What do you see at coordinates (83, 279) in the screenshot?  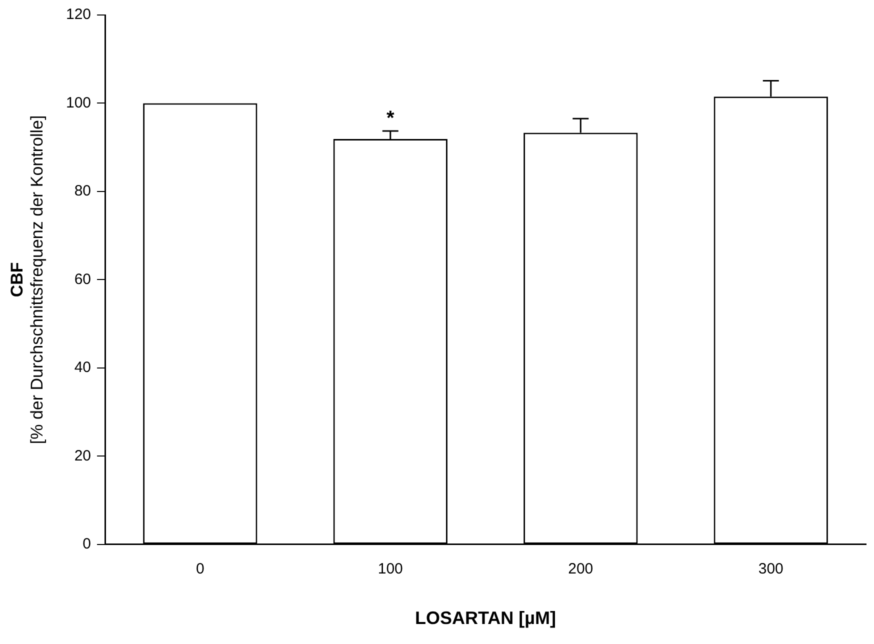 I see `y-tick-label: 60` at bounding box center [83, 279].